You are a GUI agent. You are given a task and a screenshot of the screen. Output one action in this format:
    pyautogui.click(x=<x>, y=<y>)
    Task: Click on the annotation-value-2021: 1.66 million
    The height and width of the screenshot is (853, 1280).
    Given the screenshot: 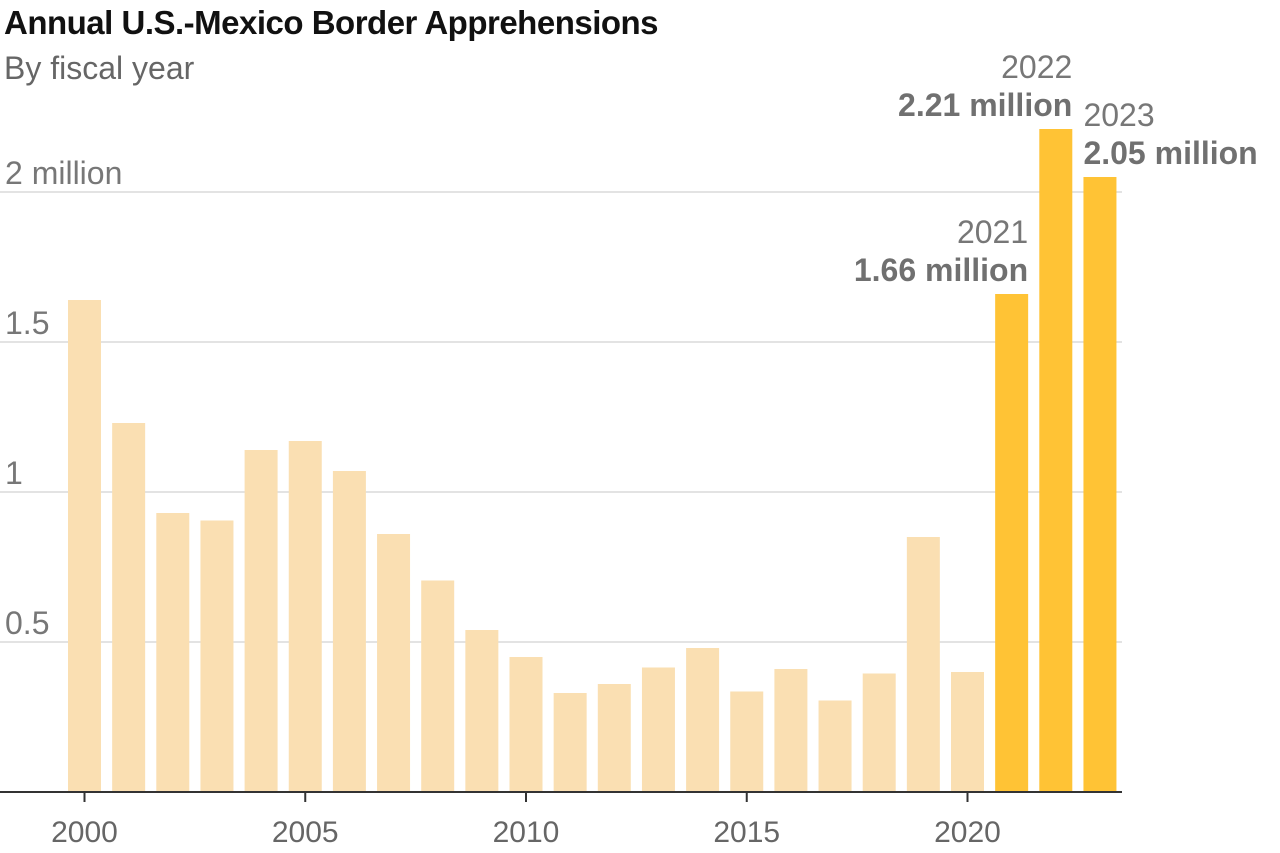 What is the action you would take?
    pyautogui.click(x=941, y=270)
    